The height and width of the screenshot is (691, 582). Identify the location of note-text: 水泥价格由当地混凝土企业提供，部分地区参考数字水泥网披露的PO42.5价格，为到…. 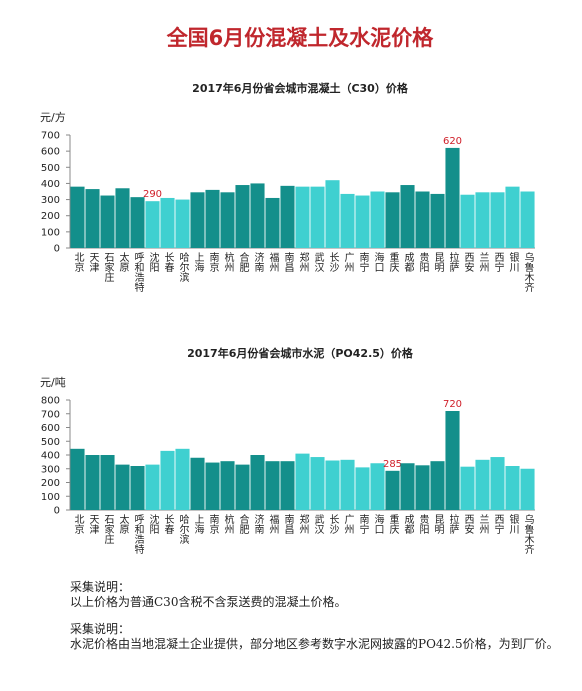
(314, 644).